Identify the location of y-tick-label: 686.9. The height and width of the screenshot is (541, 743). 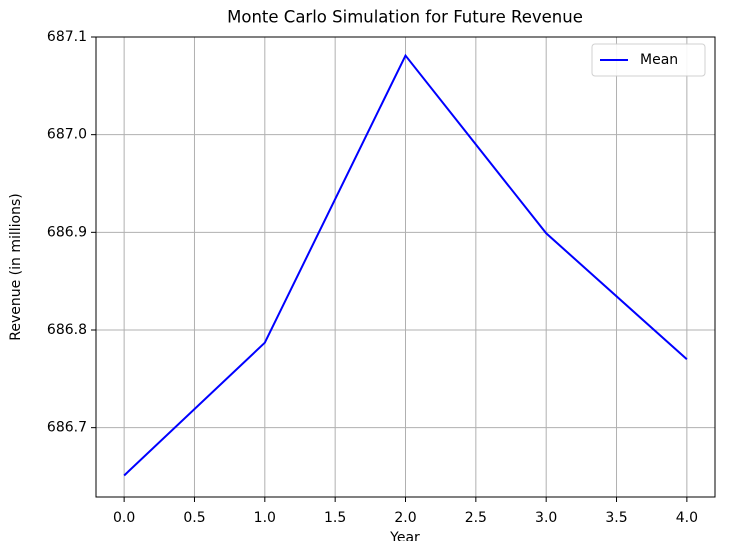
(67, 232).